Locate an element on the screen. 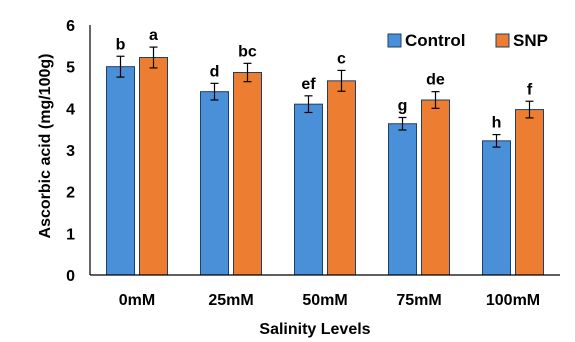  x-tick-label: 75mM is located at coordinates (418, 300).